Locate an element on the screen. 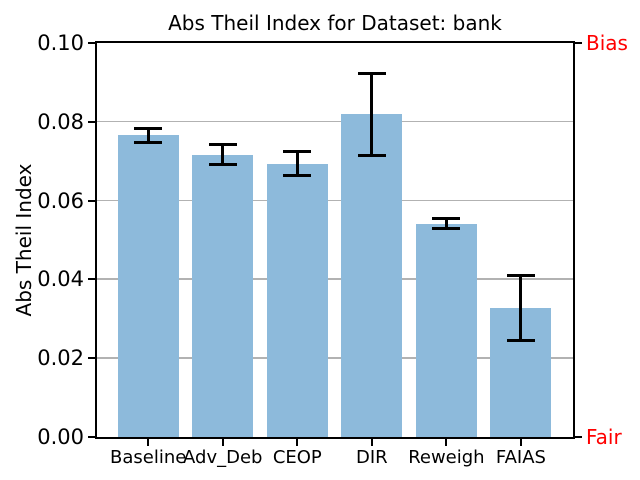  bar-reweigh is located at coordinates (446, 330).